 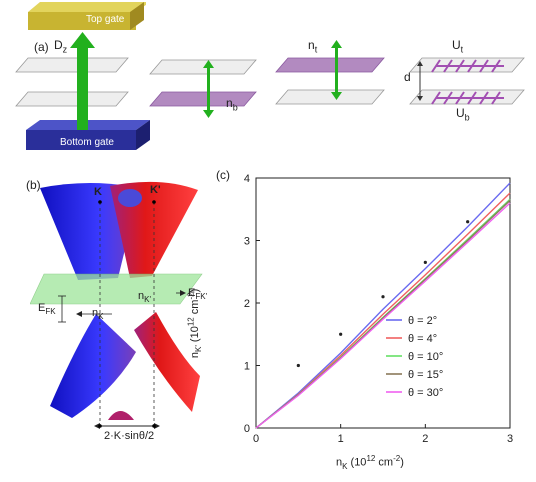 I want to click on ut-label: Ut, so click(x=458, y=46).